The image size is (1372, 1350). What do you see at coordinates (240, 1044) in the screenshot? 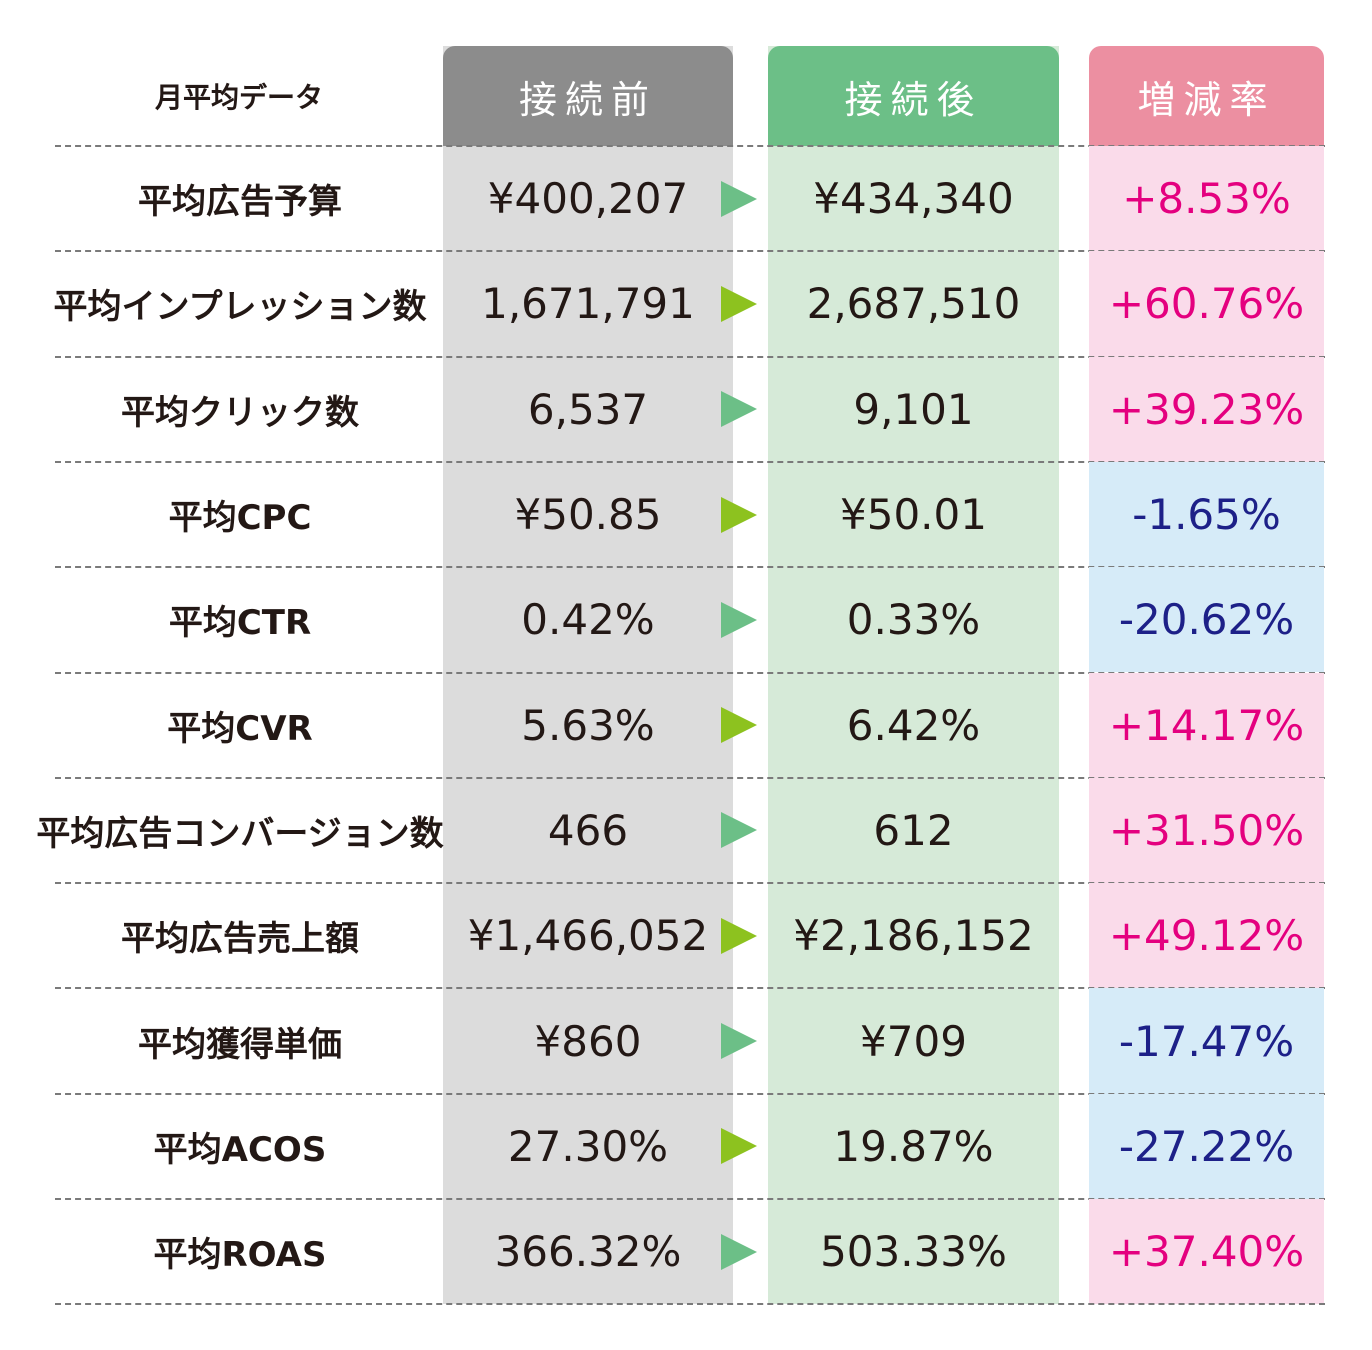
I see `row-label: 平均獲得単価` at bounding box center [240, 1044].